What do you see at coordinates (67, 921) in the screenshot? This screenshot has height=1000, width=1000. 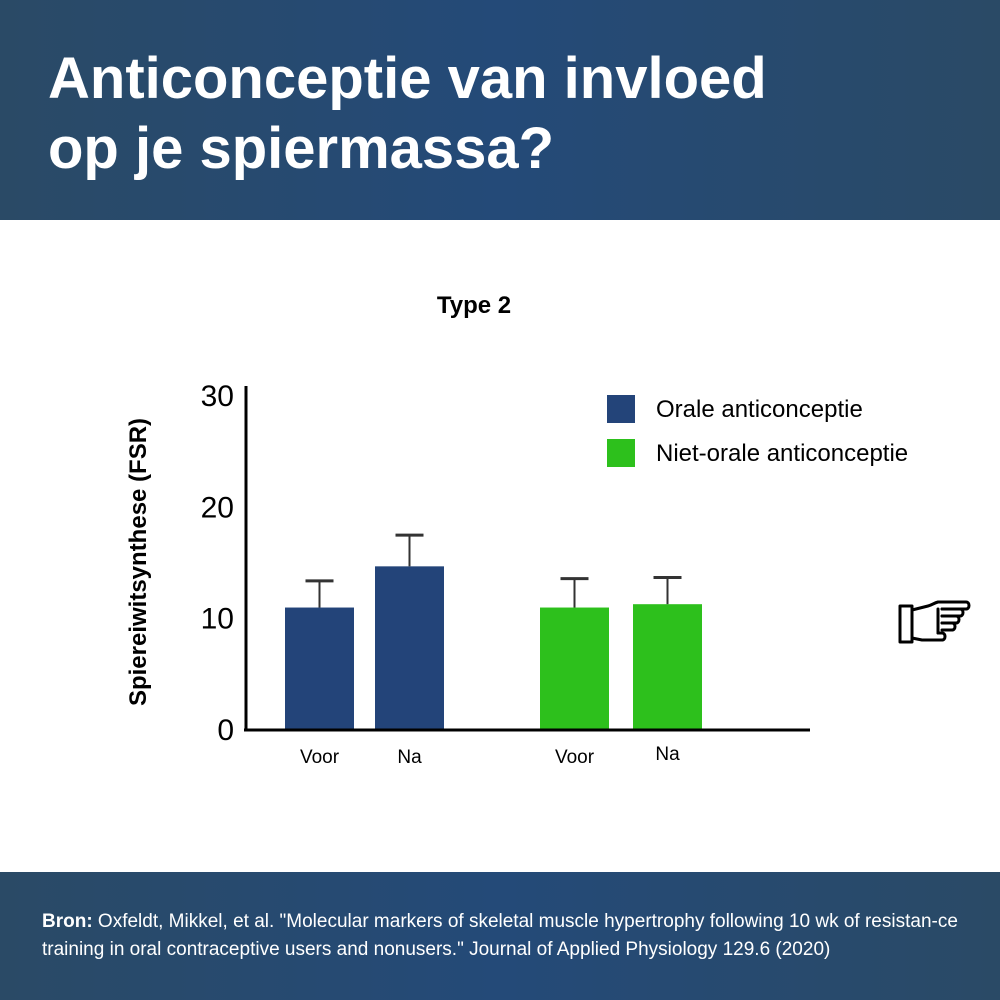 I see `source-label: Bron:` at bounding box center [67, 921].